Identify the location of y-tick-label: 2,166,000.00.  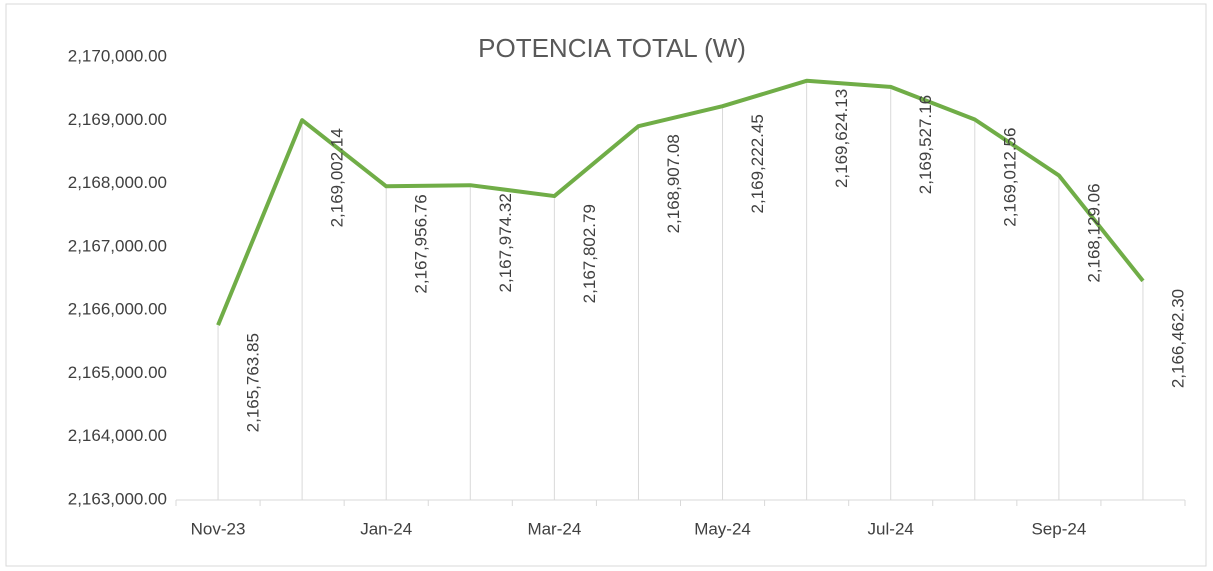
(117, 309).